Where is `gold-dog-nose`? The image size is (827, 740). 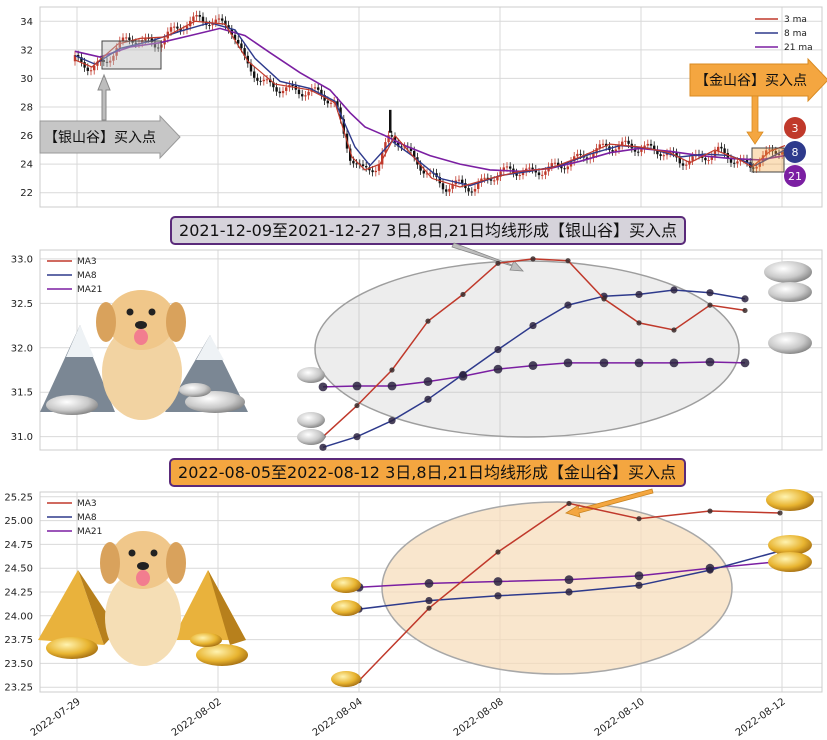 gold-dog-nose is located at coordinates (143, 566).